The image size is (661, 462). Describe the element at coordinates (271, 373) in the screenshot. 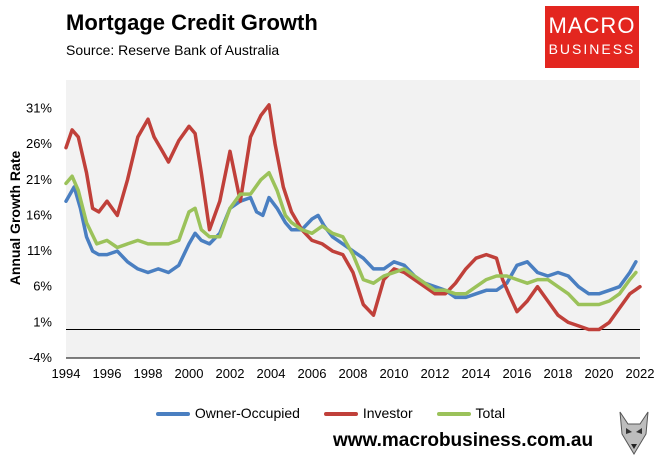

I see `x-tick-label: 2004` at that location.